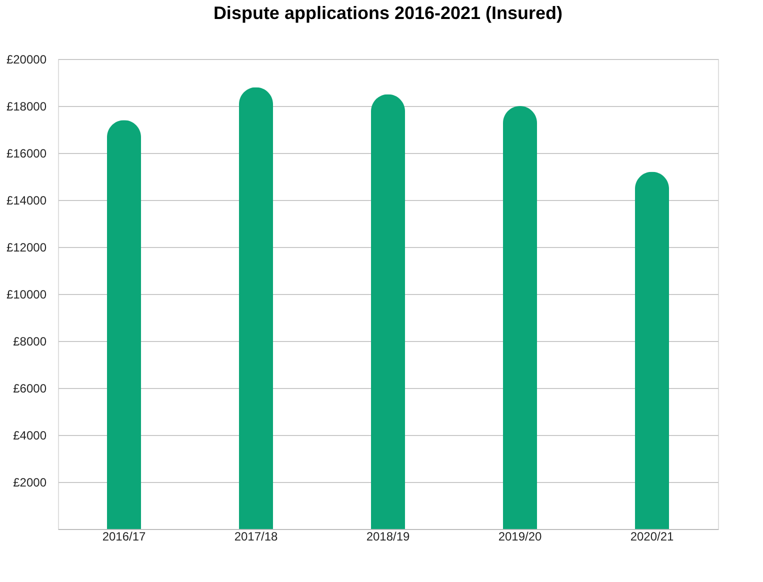  I want to click on y-tick-label: £18000, so click(26, 107).